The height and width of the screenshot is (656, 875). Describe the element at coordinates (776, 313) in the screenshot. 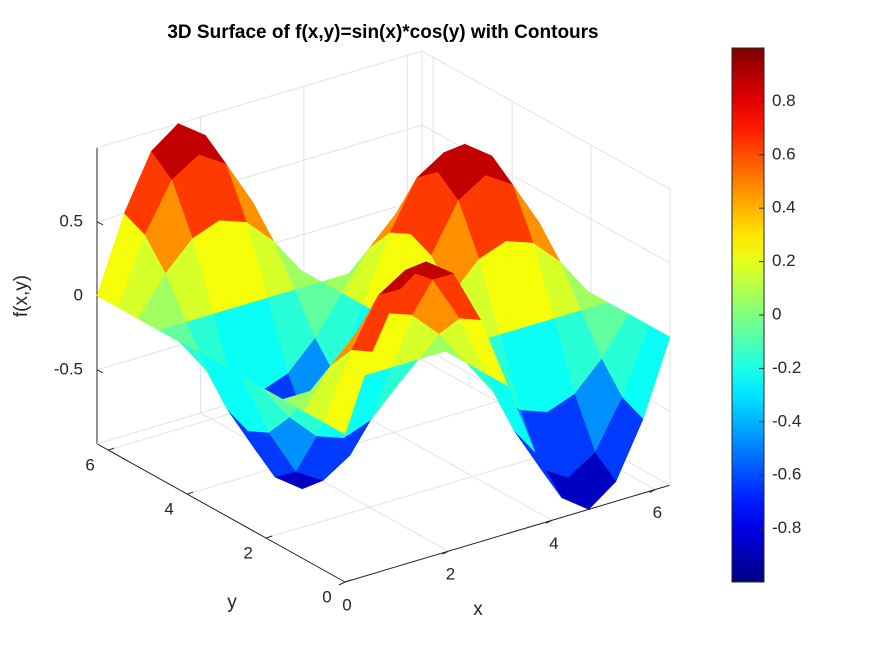

I see `colorbar-tick-label: 0` at that location.